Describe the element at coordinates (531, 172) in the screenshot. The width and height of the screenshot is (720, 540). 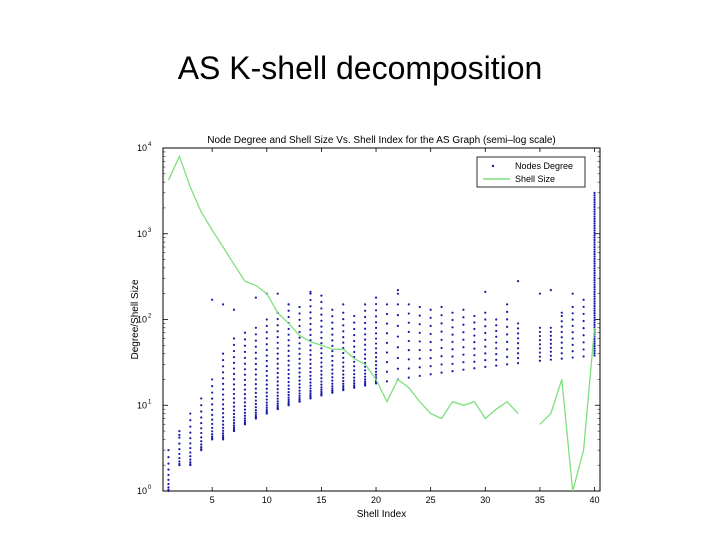
I see `legend-box` at that location.